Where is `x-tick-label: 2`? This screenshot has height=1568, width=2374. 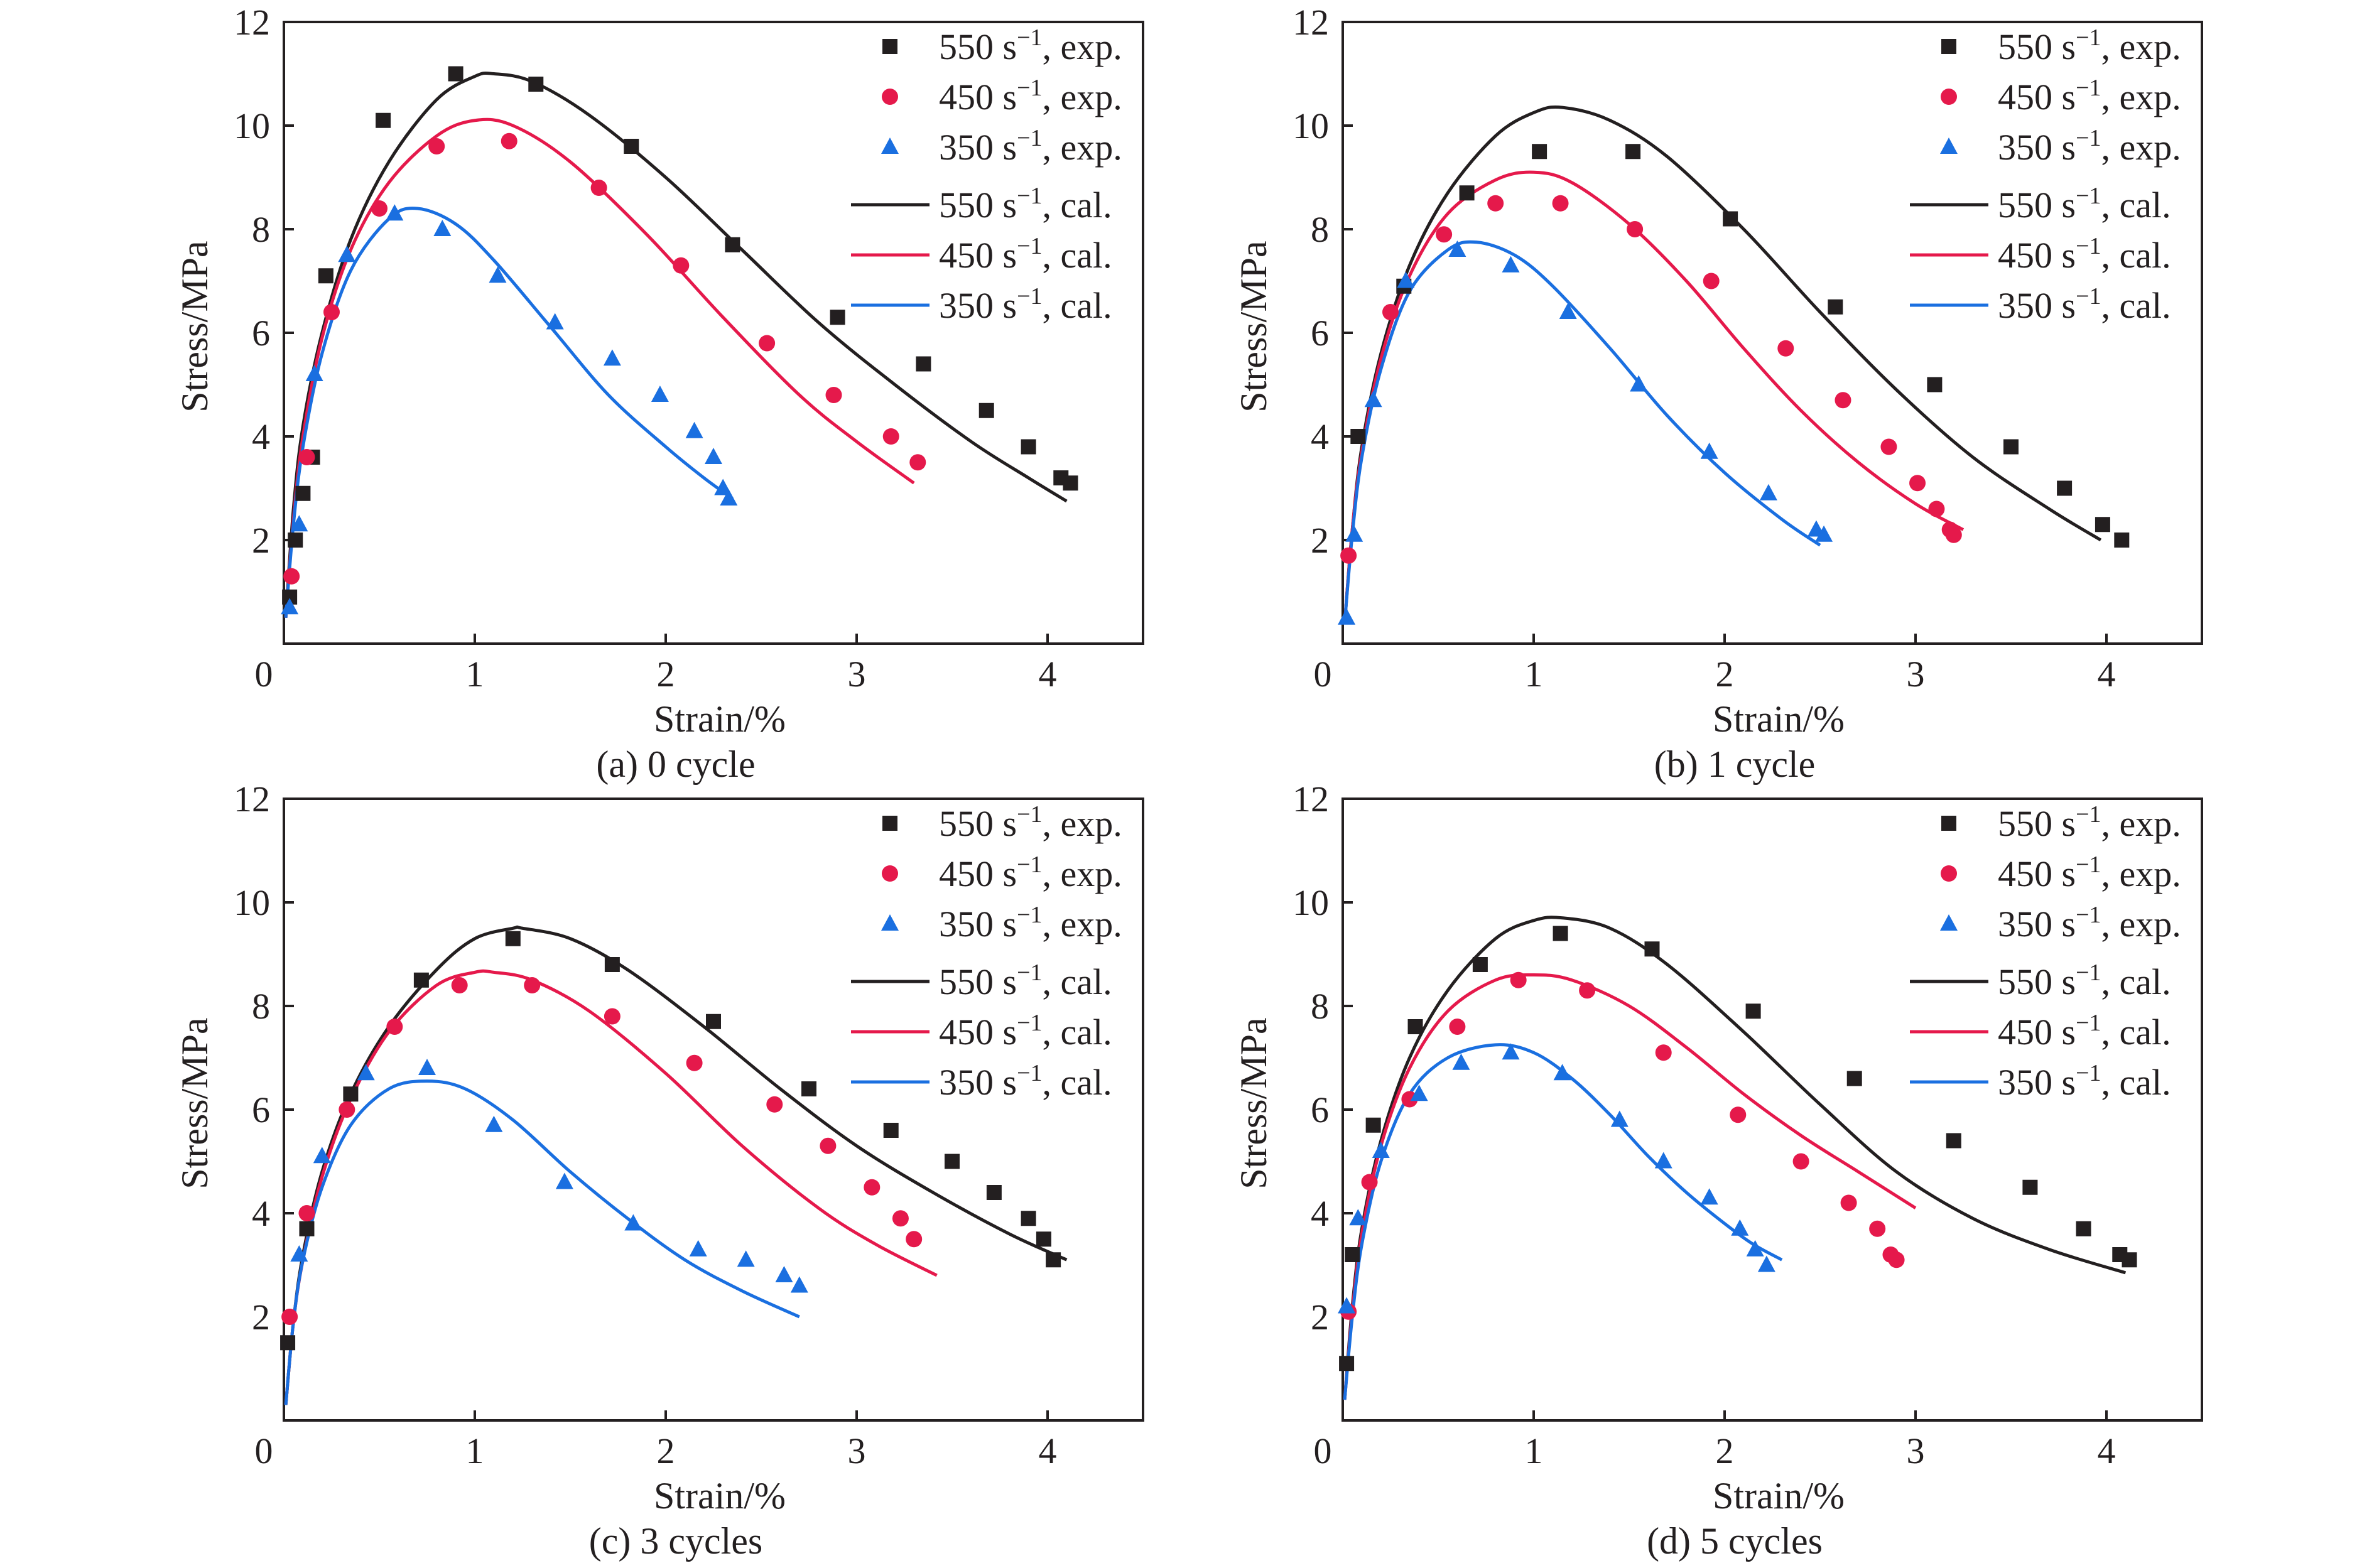 x-tick-label: 2 is located at coordinates (666, 674).